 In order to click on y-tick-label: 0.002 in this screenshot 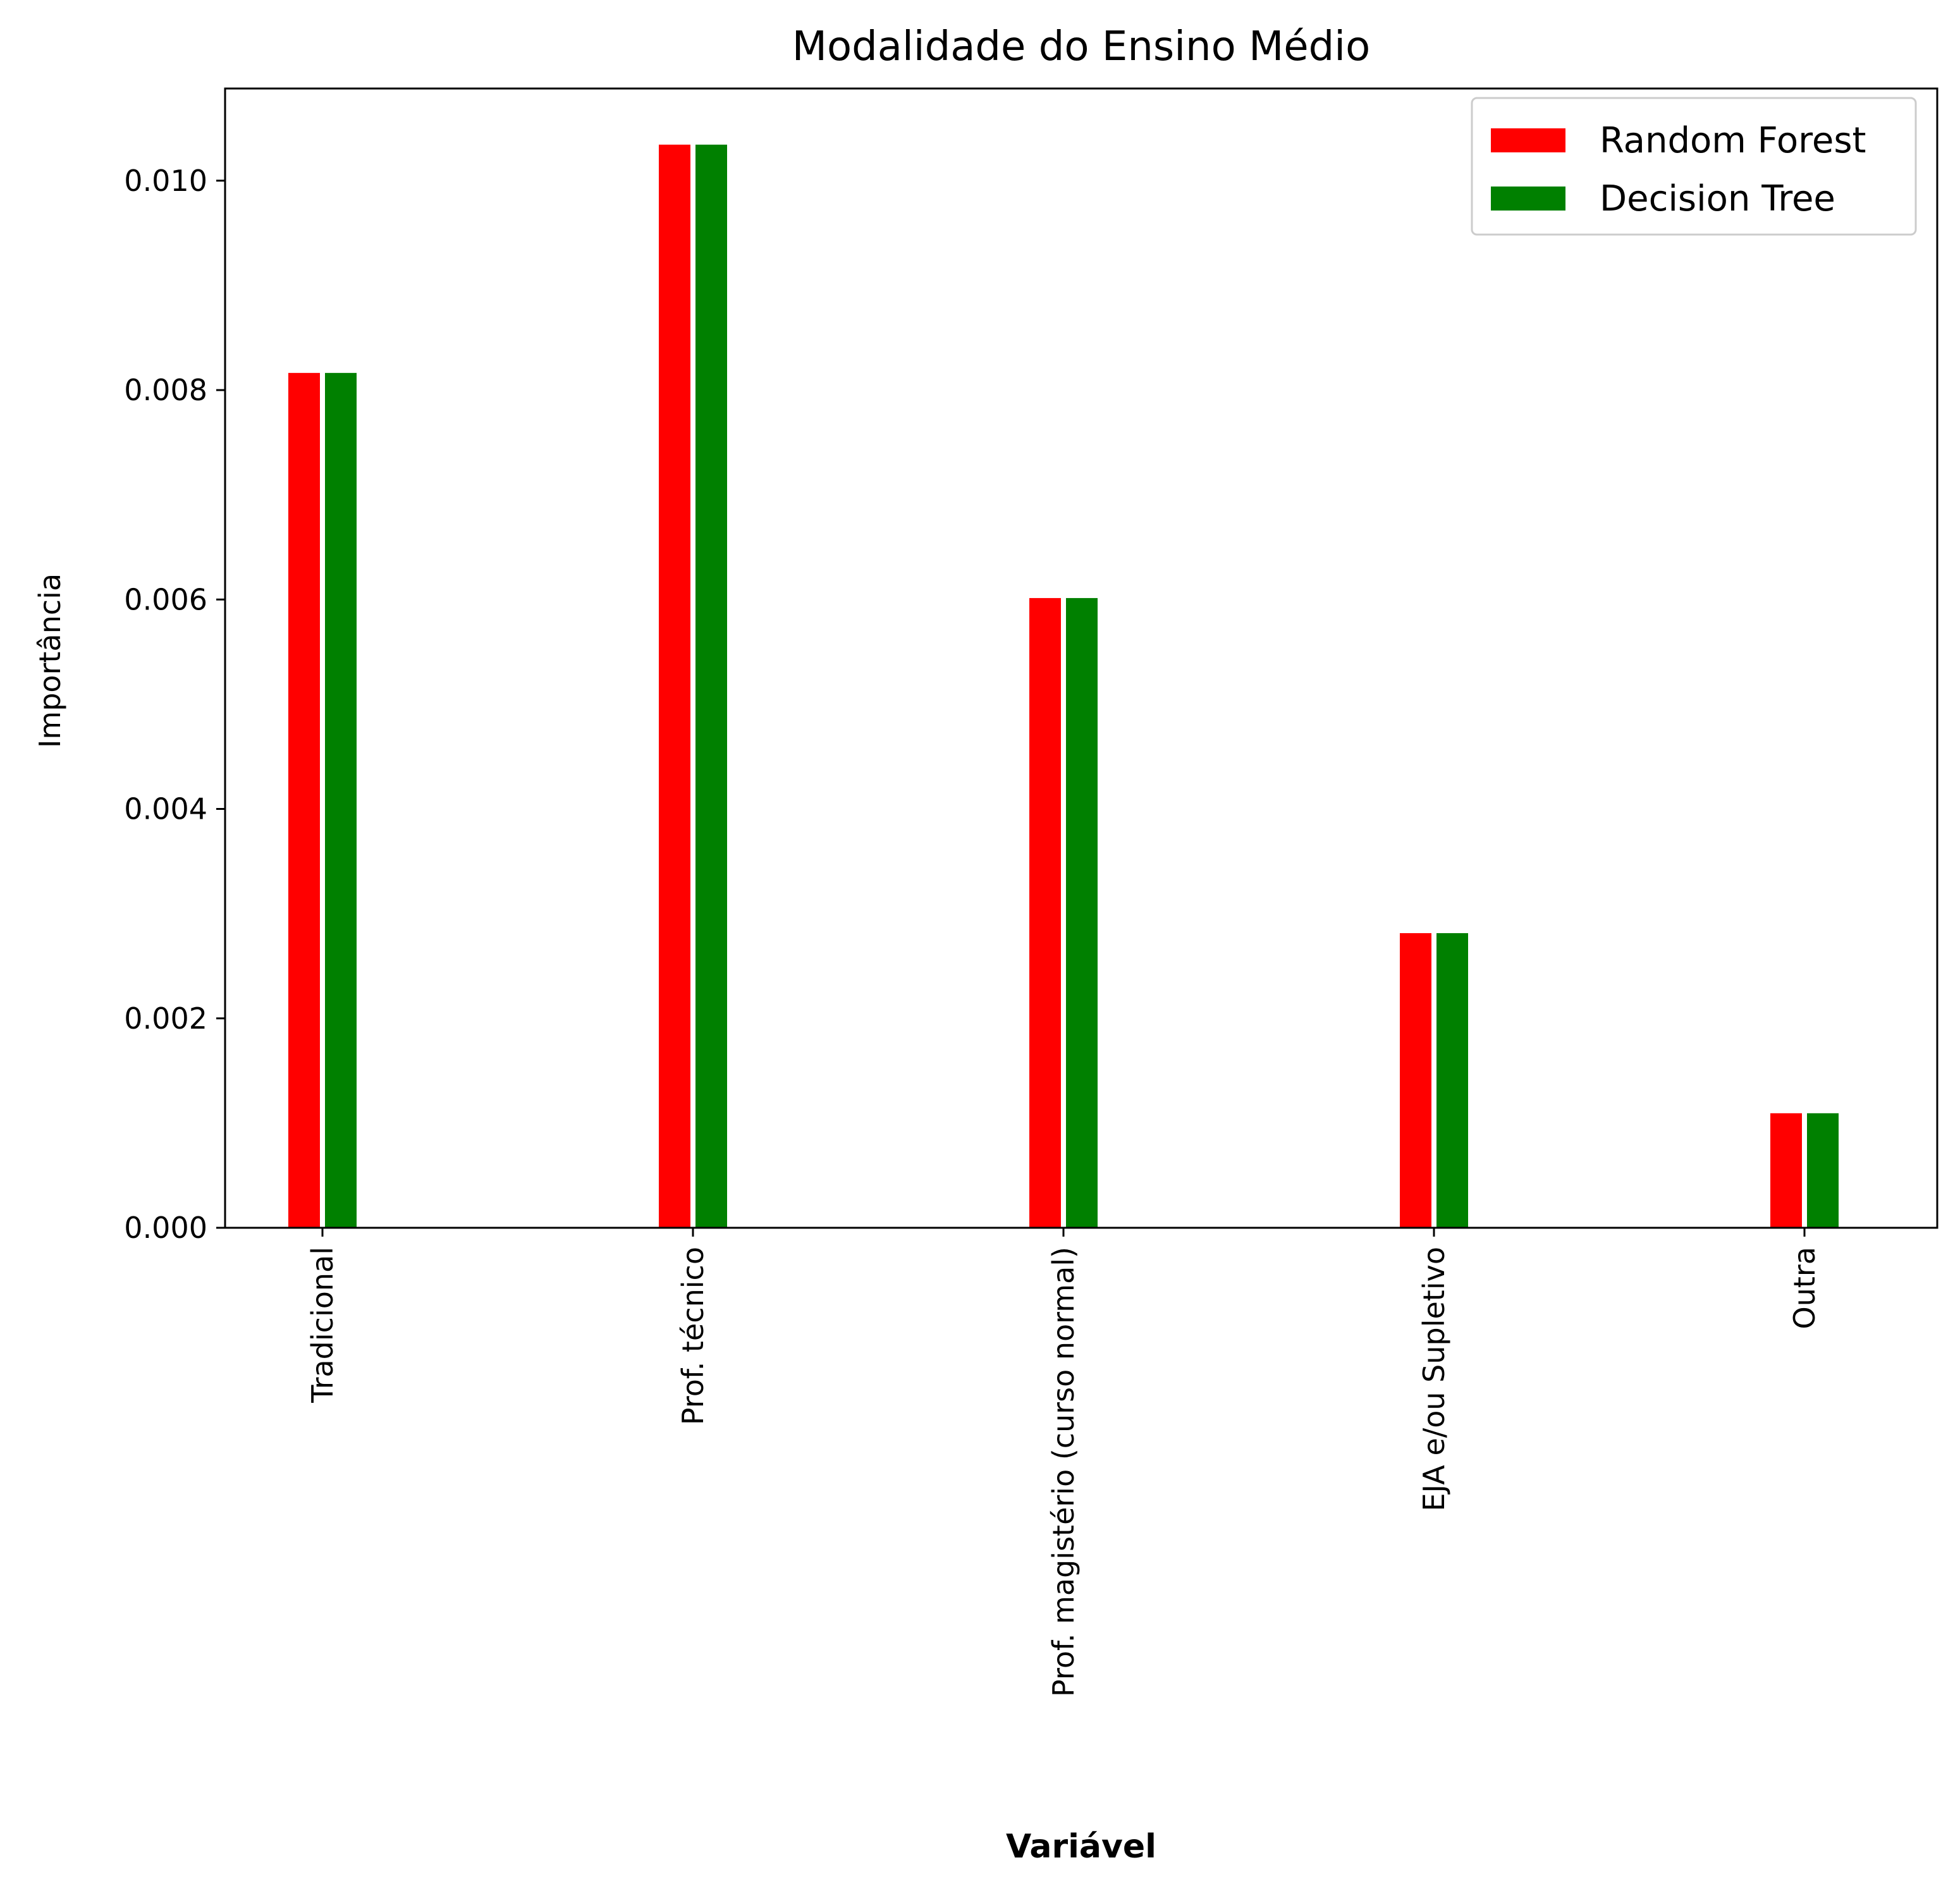, I will do `click(165, 1018)`.